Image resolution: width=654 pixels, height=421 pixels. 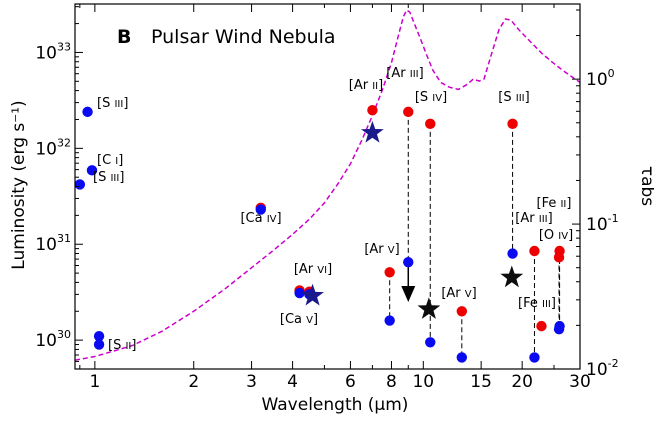 I want to click on y-tick-label: 10³⁰, so click(x=53, y=339).